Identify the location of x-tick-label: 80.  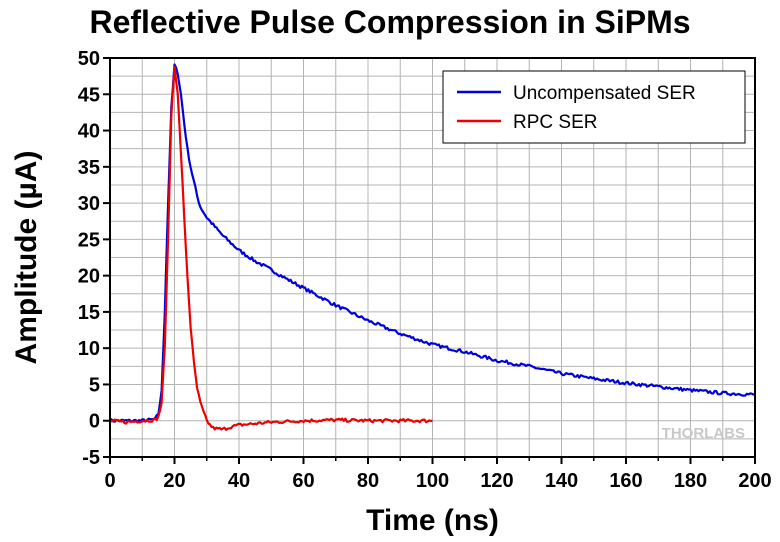
(368, 481).